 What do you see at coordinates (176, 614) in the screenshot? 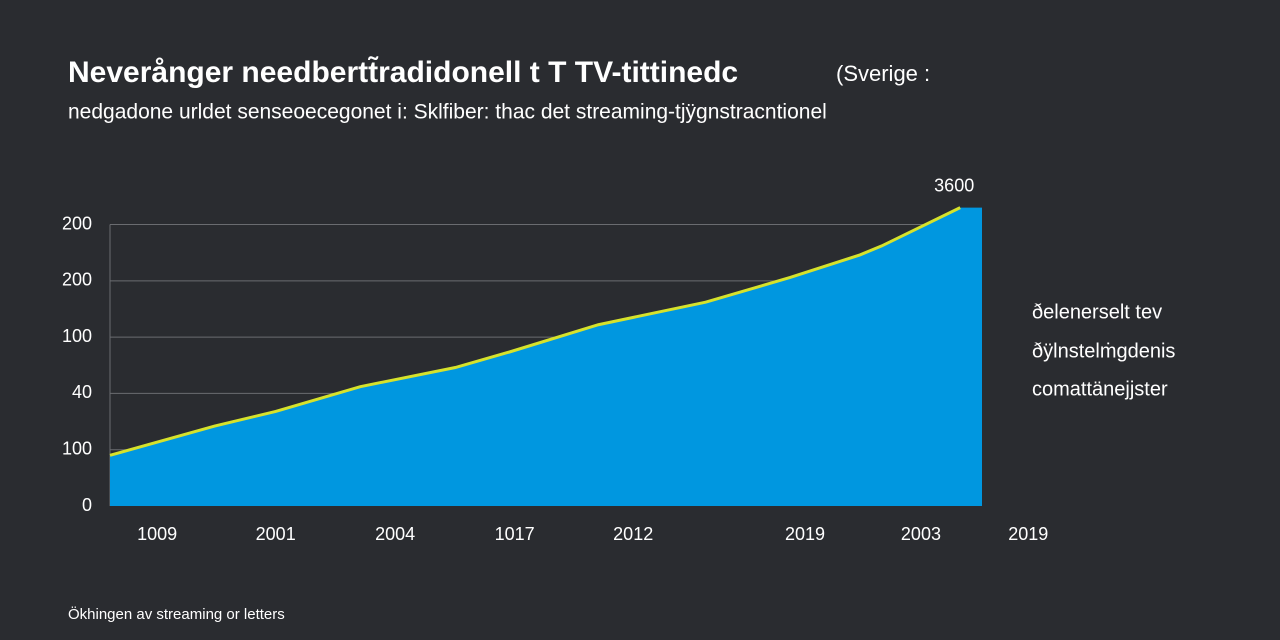
I see `footnote: Ökhingen av streaming or letters` at bounding box center [176, 614].